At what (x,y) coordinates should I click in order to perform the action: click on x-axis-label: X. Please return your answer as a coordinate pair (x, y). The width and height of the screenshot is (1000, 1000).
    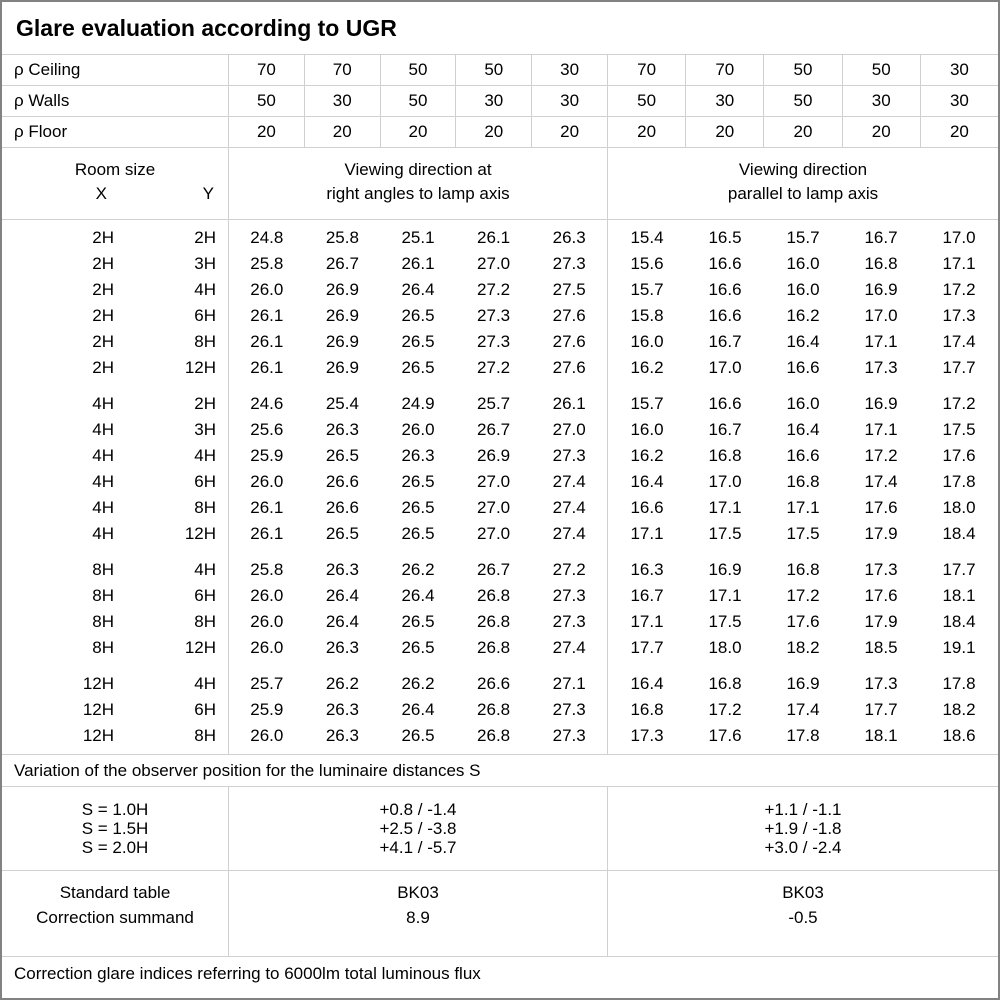
    Looking at the image, I should click on (101, 193).